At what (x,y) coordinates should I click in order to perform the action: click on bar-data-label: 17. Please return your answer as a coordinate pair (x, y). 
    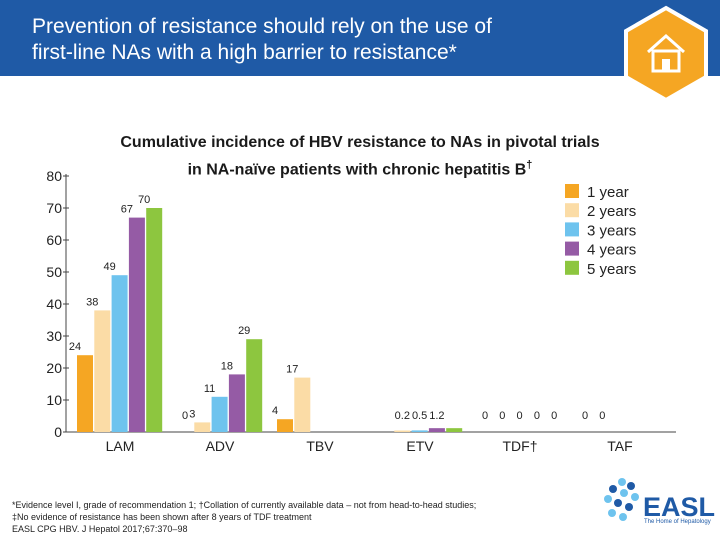
    Looking at the image, I should click on (292, 370).